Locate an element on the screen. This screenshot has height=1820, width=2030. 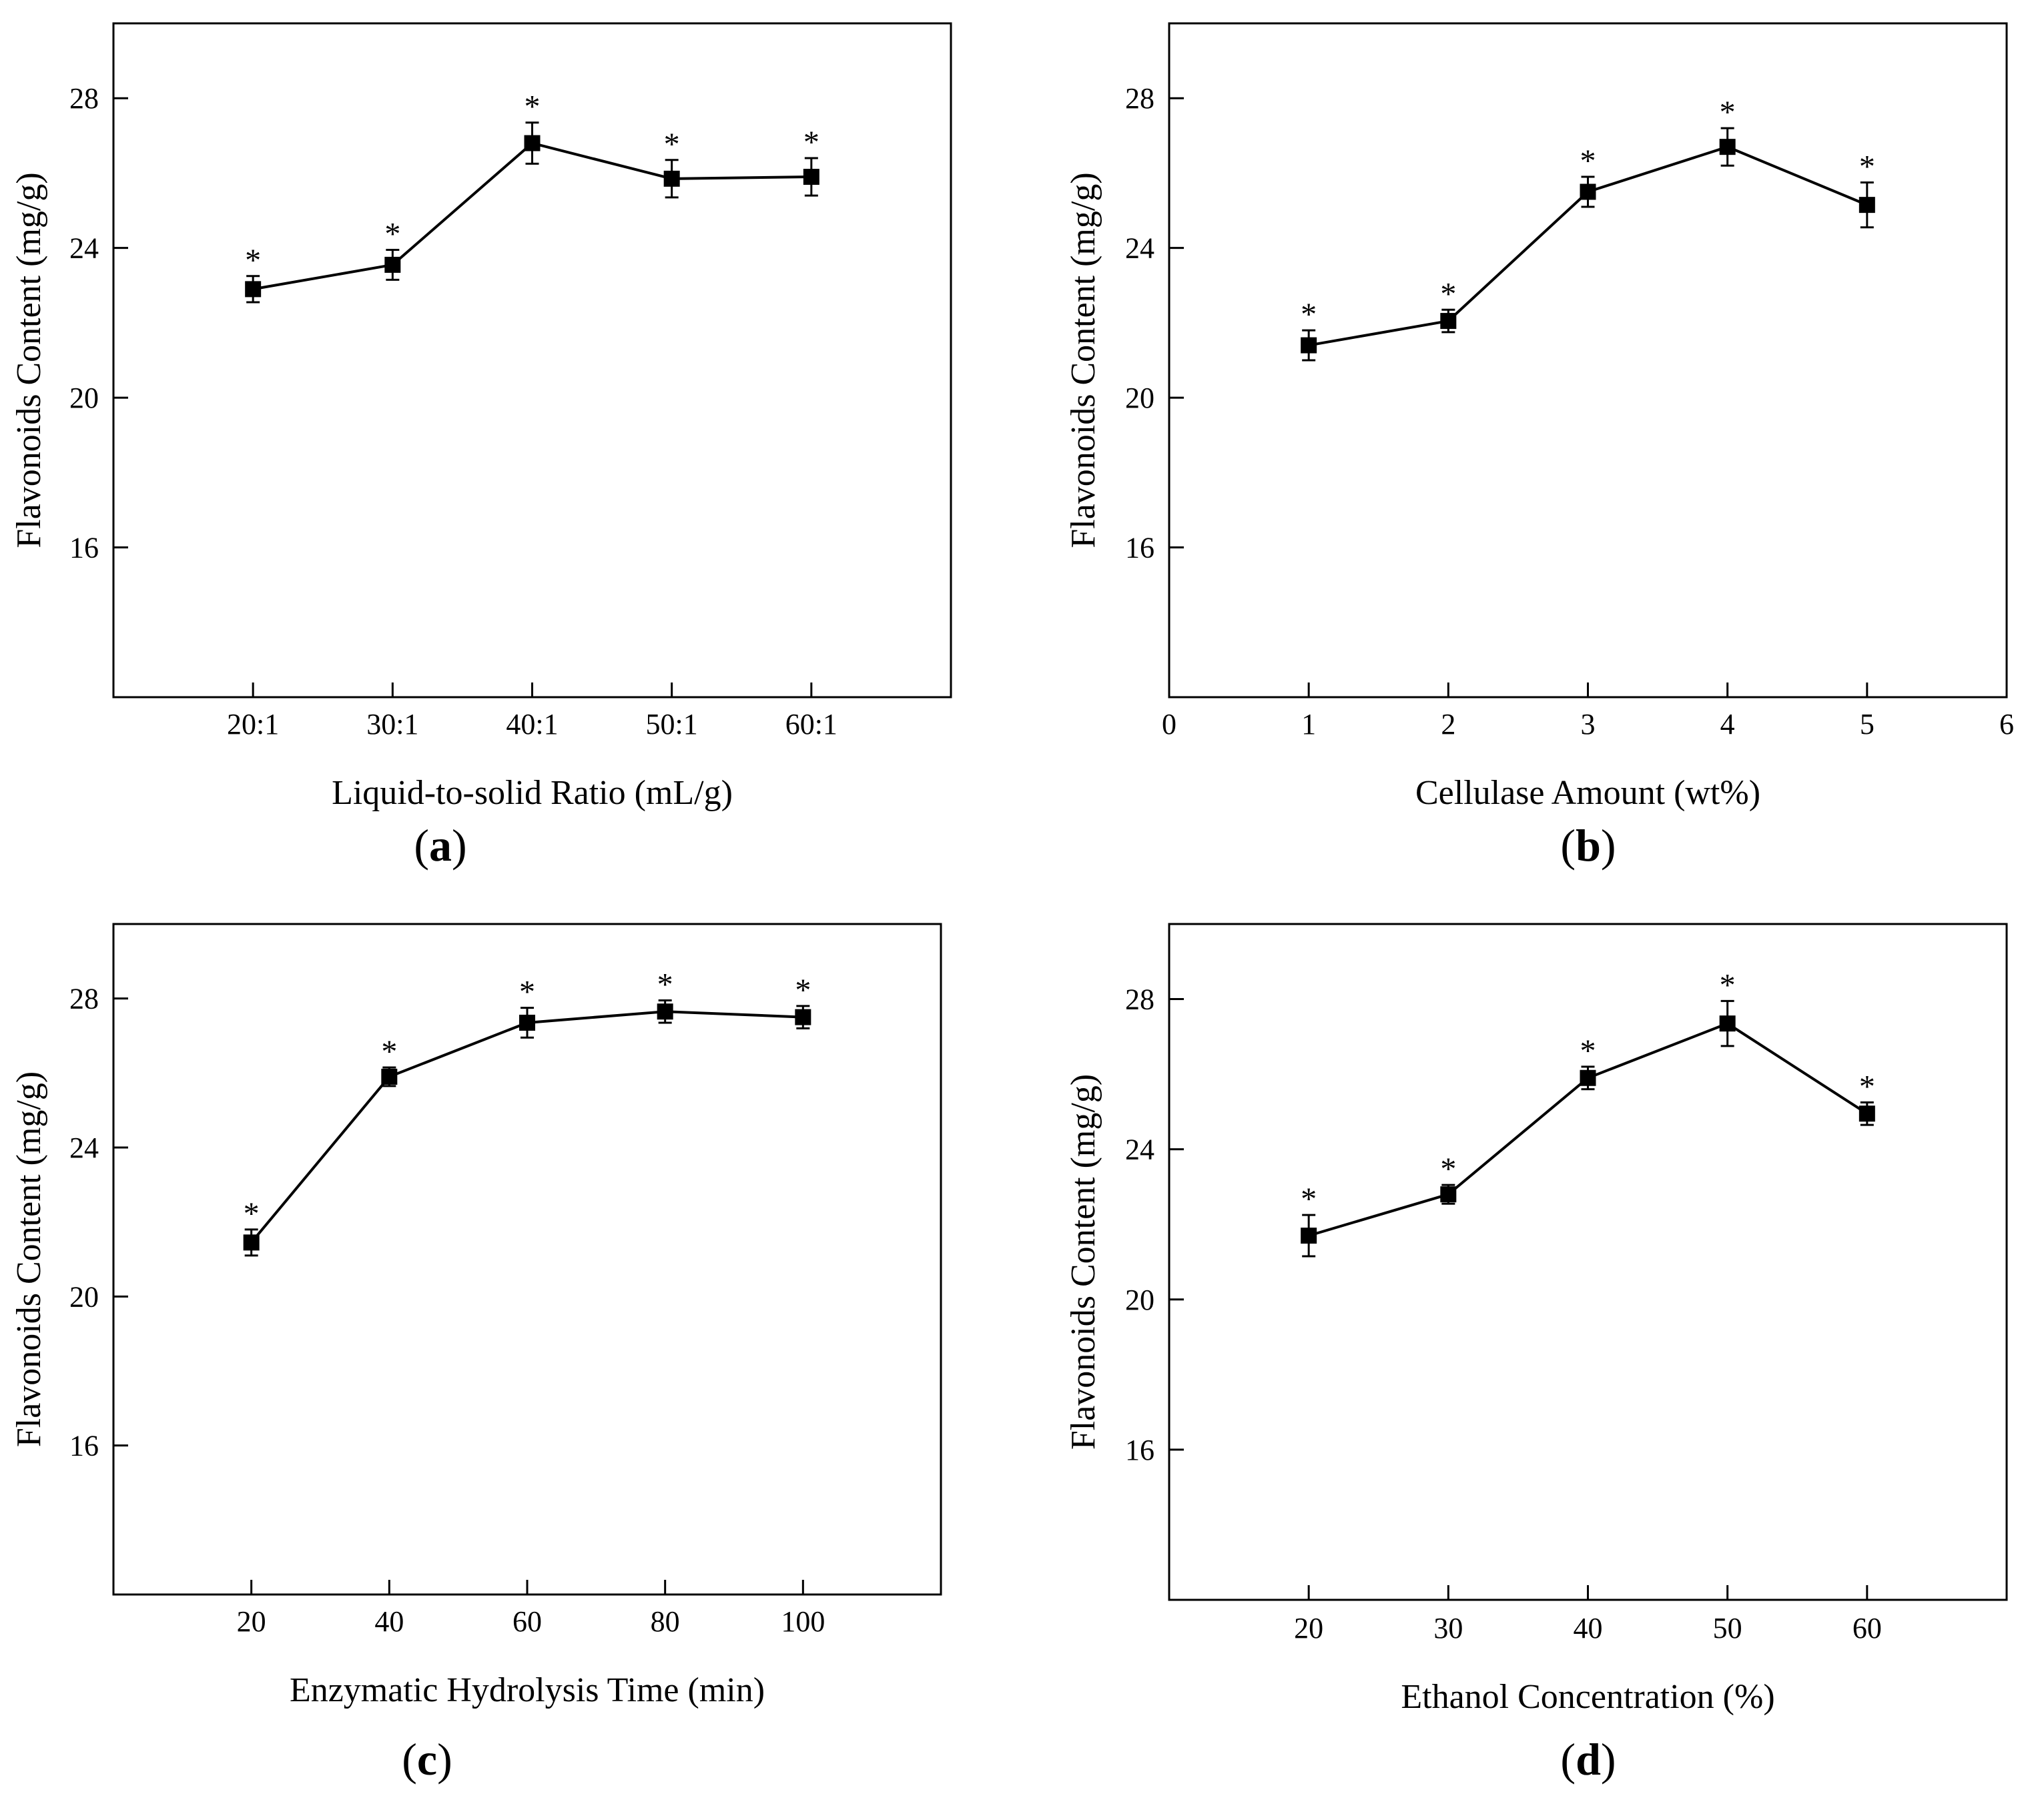
x-axis-title: Ethanol Concentration (%) is located at coordinates (1588, 1697).